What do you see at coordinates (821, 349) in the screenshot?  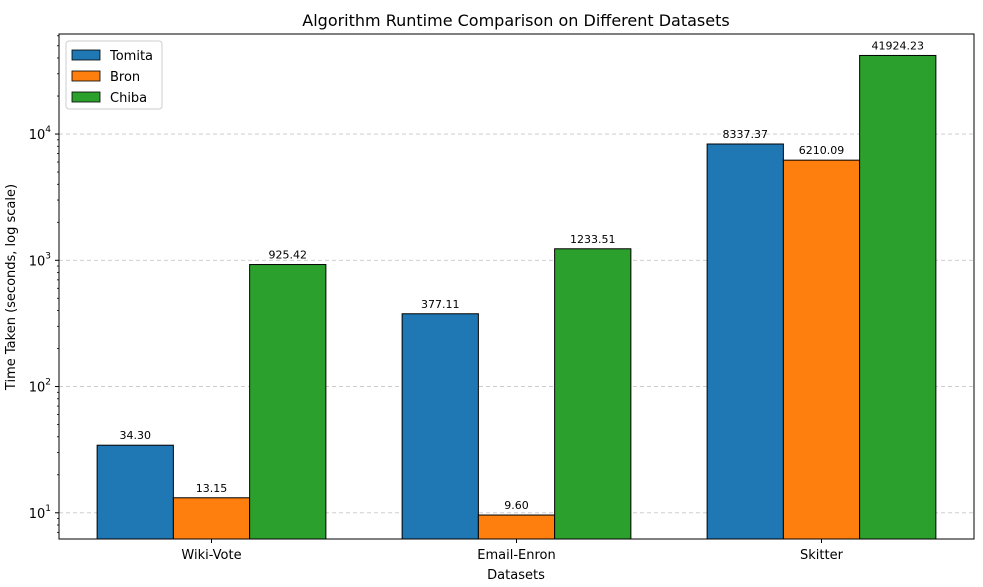 I see `bar-bron-skitter` at bounding box center [821, 349].